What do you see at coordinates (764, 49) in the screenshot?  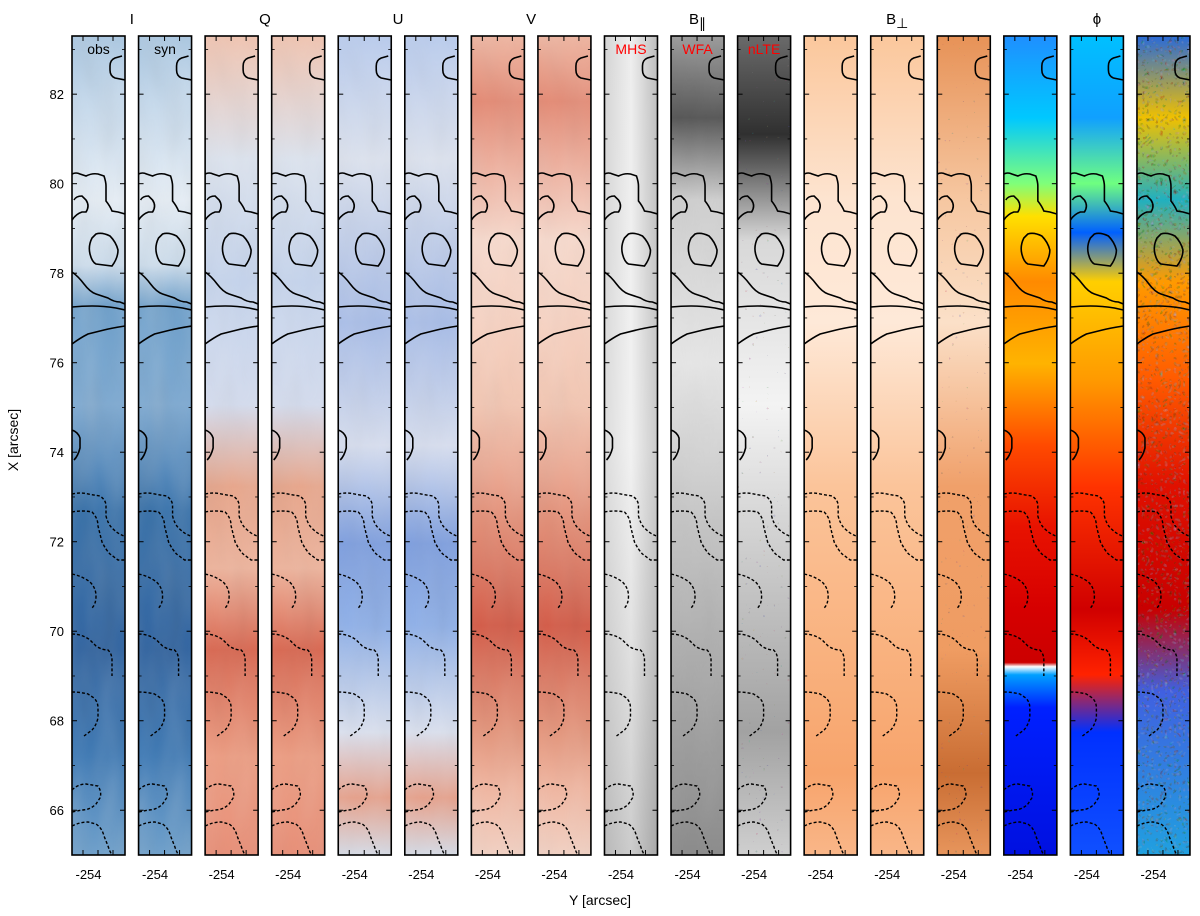 I see `panel-label: nLTE` at bounding box center [764, 49].